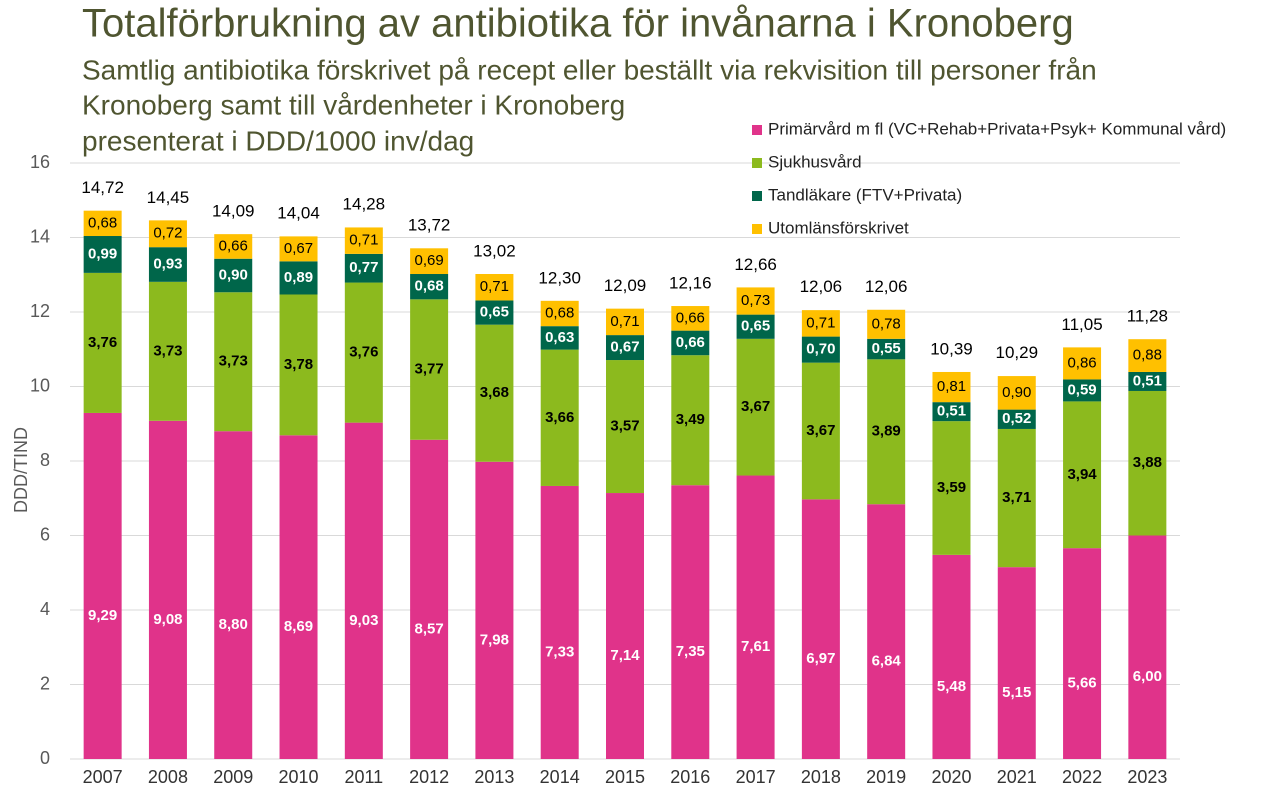  I want to click on data-label: 3,67, so click(755, 406).